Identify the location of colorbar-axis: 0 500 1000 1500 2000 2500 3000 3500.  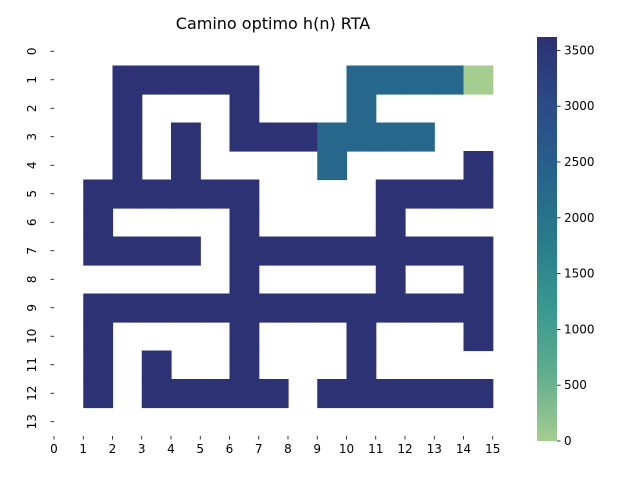
(576, 245).